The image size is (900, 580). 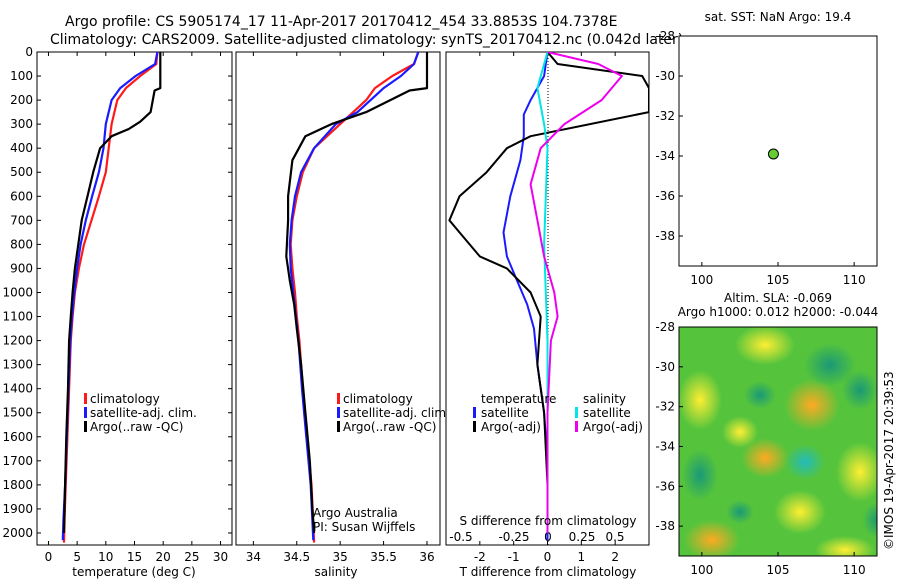 I want to click on s-tick-label: 0.5, so click(x=614, y=537).